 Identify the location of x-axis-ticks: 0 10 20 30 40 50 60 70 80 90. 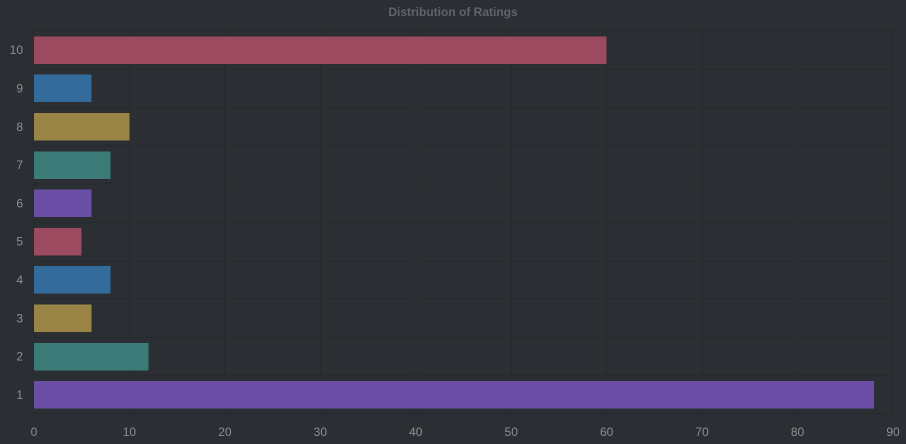
(465, 432).